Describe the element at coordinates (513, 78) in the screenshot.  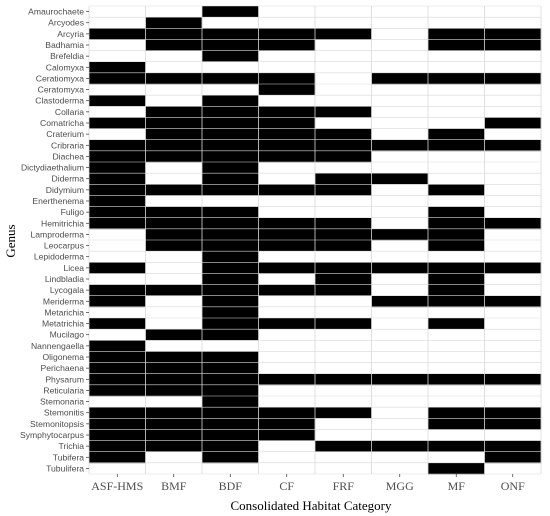
I see `cell-ceratiomyxa-onf` at that location.